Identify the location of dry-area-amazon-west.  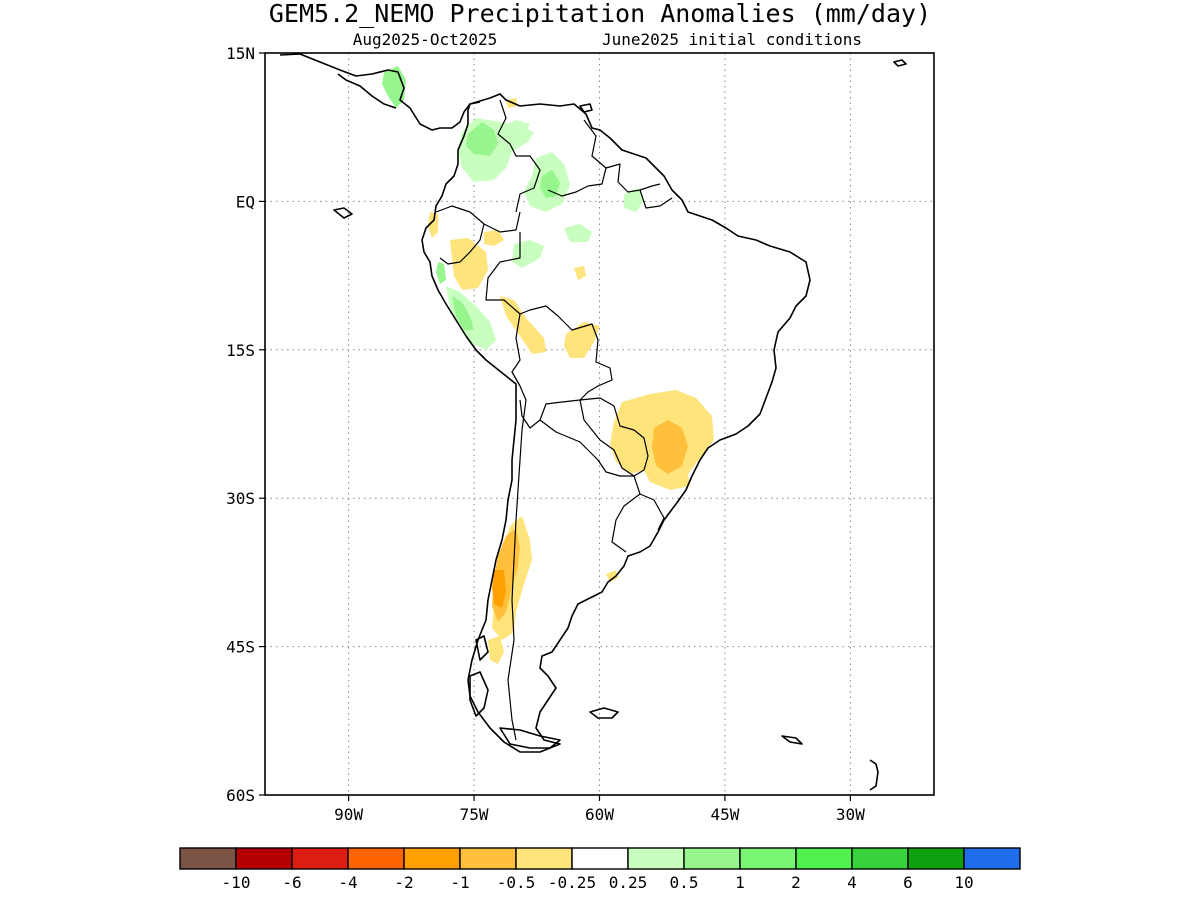
(494, 238).